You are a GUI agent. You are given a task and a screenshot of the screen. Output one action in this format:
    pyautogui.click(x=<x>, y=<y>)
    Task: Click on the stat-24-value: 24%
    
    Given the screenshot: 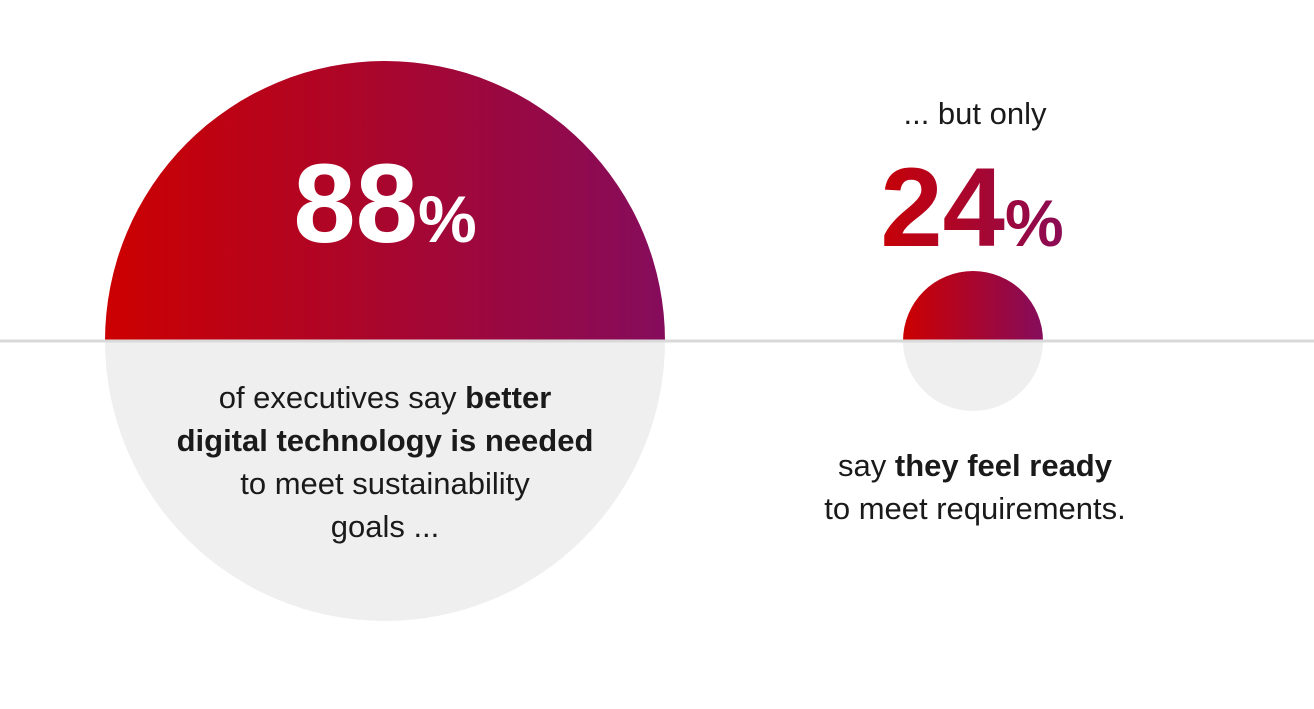 What is the action you would take?
    pyautogui.click(x=971, y=207)
    